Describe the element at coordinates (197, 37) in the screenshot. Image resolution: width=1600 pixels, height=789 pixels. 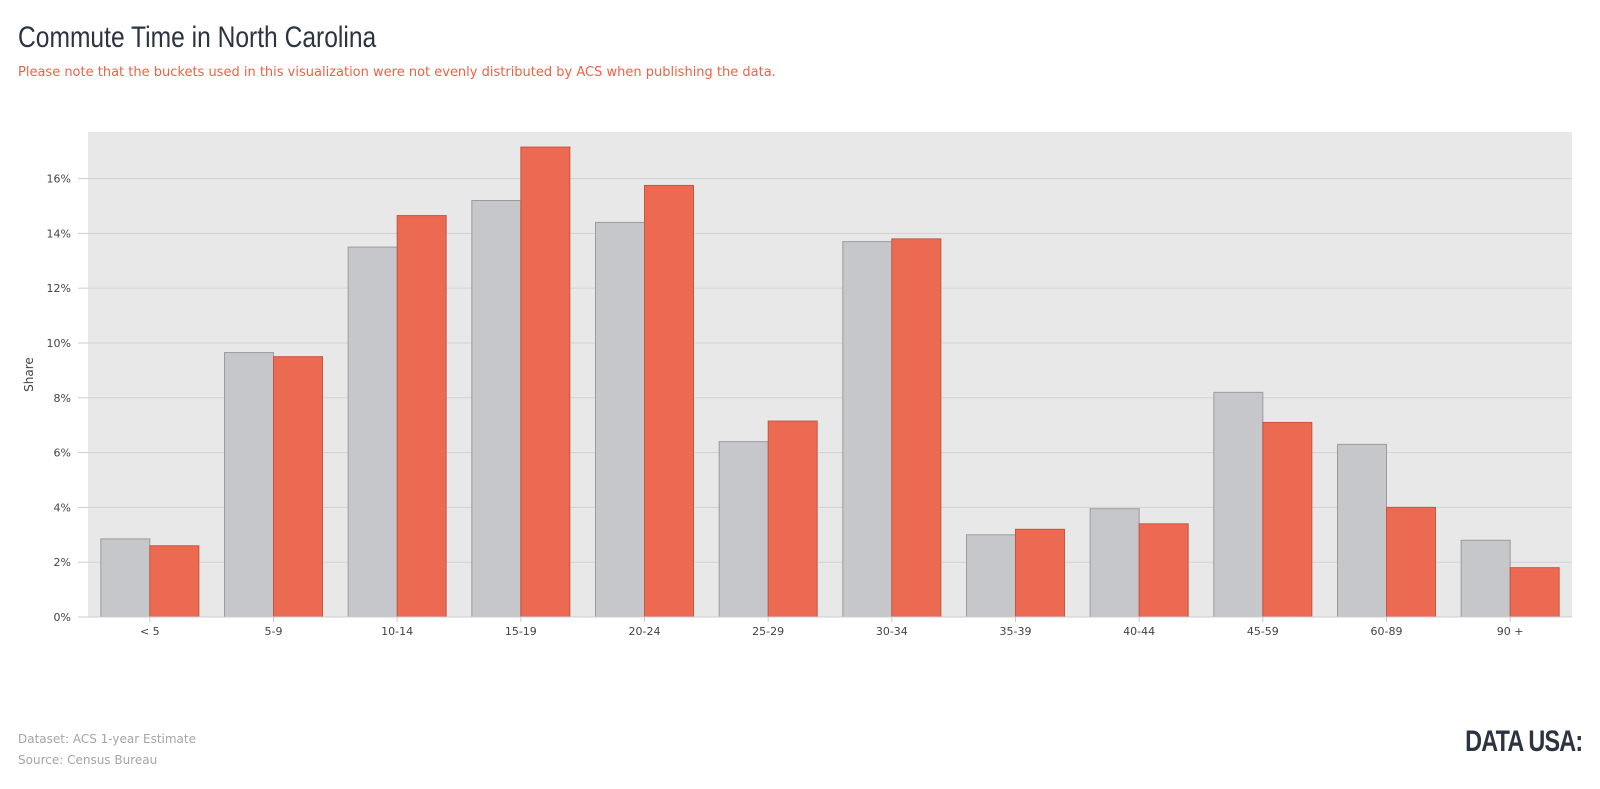
I see `chart-title: Commute Time in North Carolina` at that location.